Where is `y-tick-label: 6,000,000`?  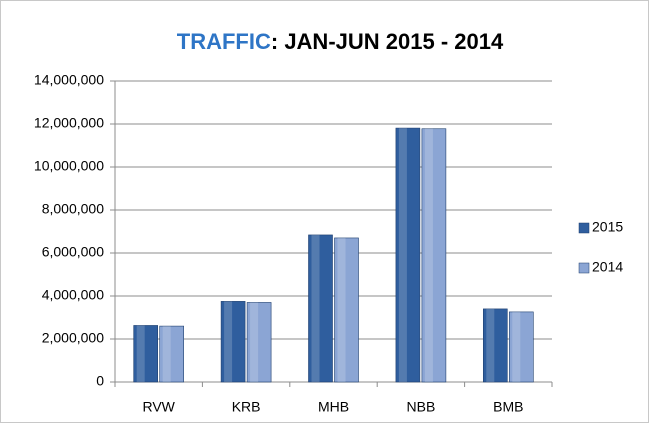 y-tick-label: 6,000,000 is located at coordinates (73, 252).